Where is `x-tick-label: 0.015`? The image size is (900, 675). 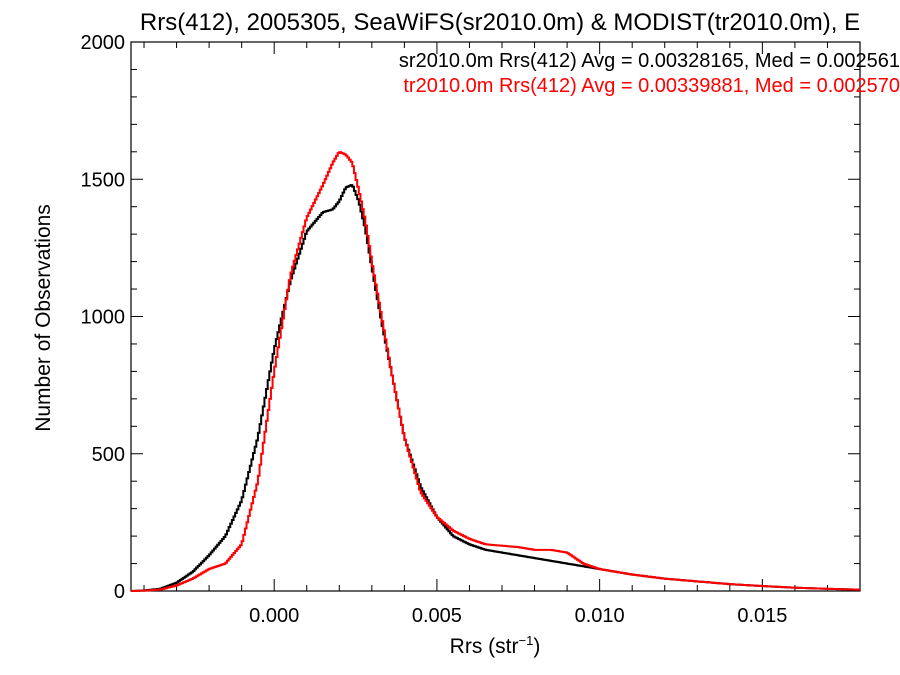 x-tick-label: 0.015 is located at coordinates (762, 616).